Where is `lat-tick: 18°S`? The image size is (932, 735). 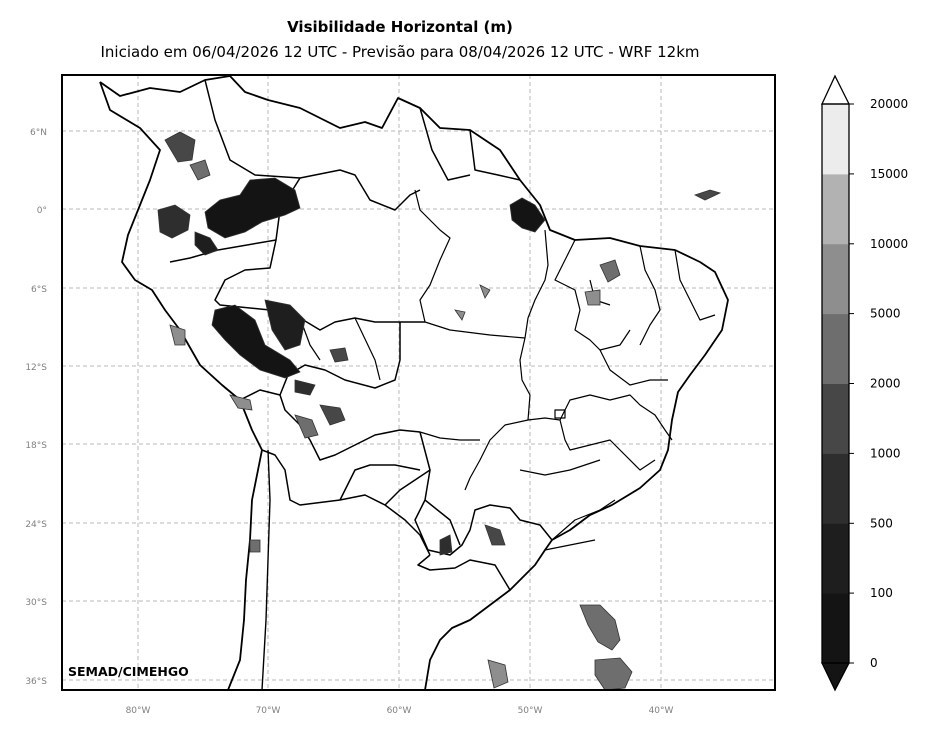 lat-tick: 18°S is located at coordinates (36, 446).